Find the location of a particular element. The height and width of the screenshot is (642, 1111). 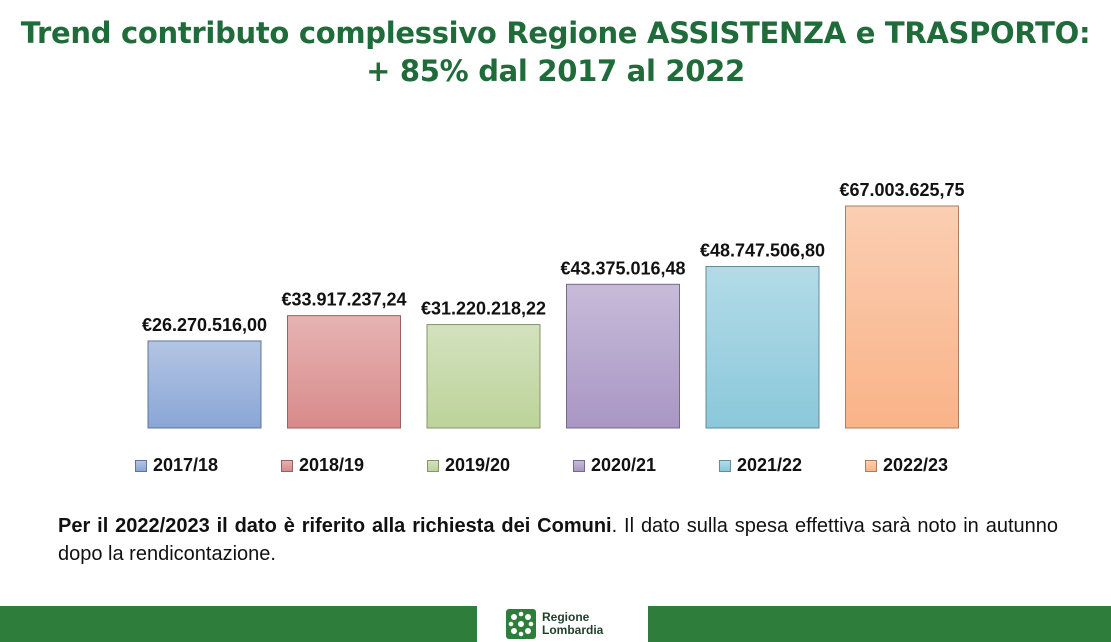

legend-item-2021-22: 2021/22 is located at coordinates (760, 465).